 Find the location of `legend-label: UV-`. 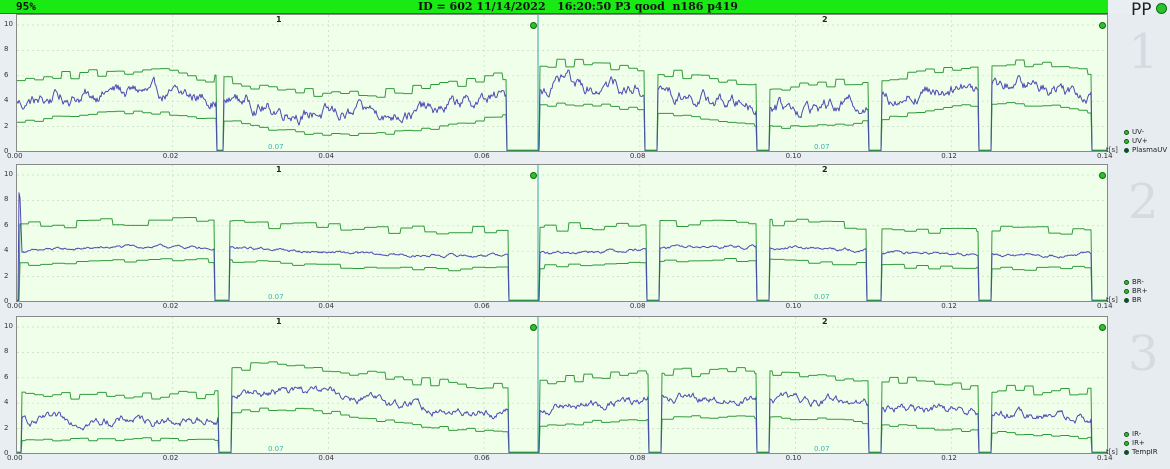

legend-label: UV- is located at coordinates (1138, 132).